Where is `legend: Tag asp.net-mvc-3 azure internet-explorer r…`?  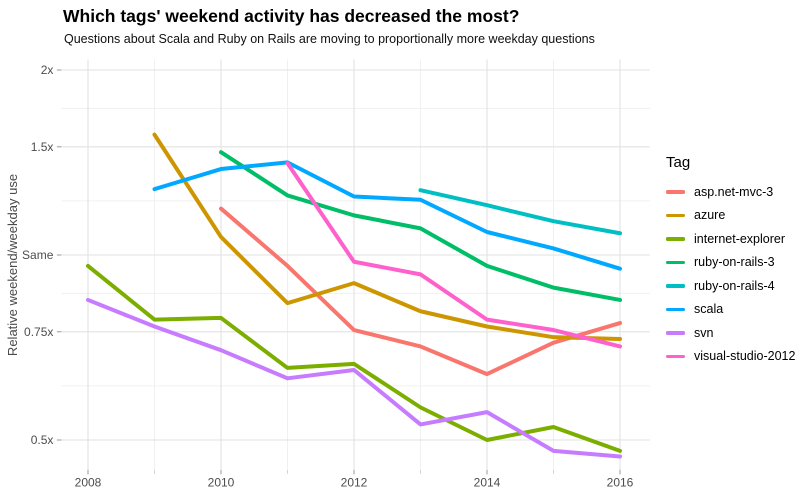
legend: Tag asp.net-mvc-3 azure internet-explorer r… is located at coordinates (733, 261).